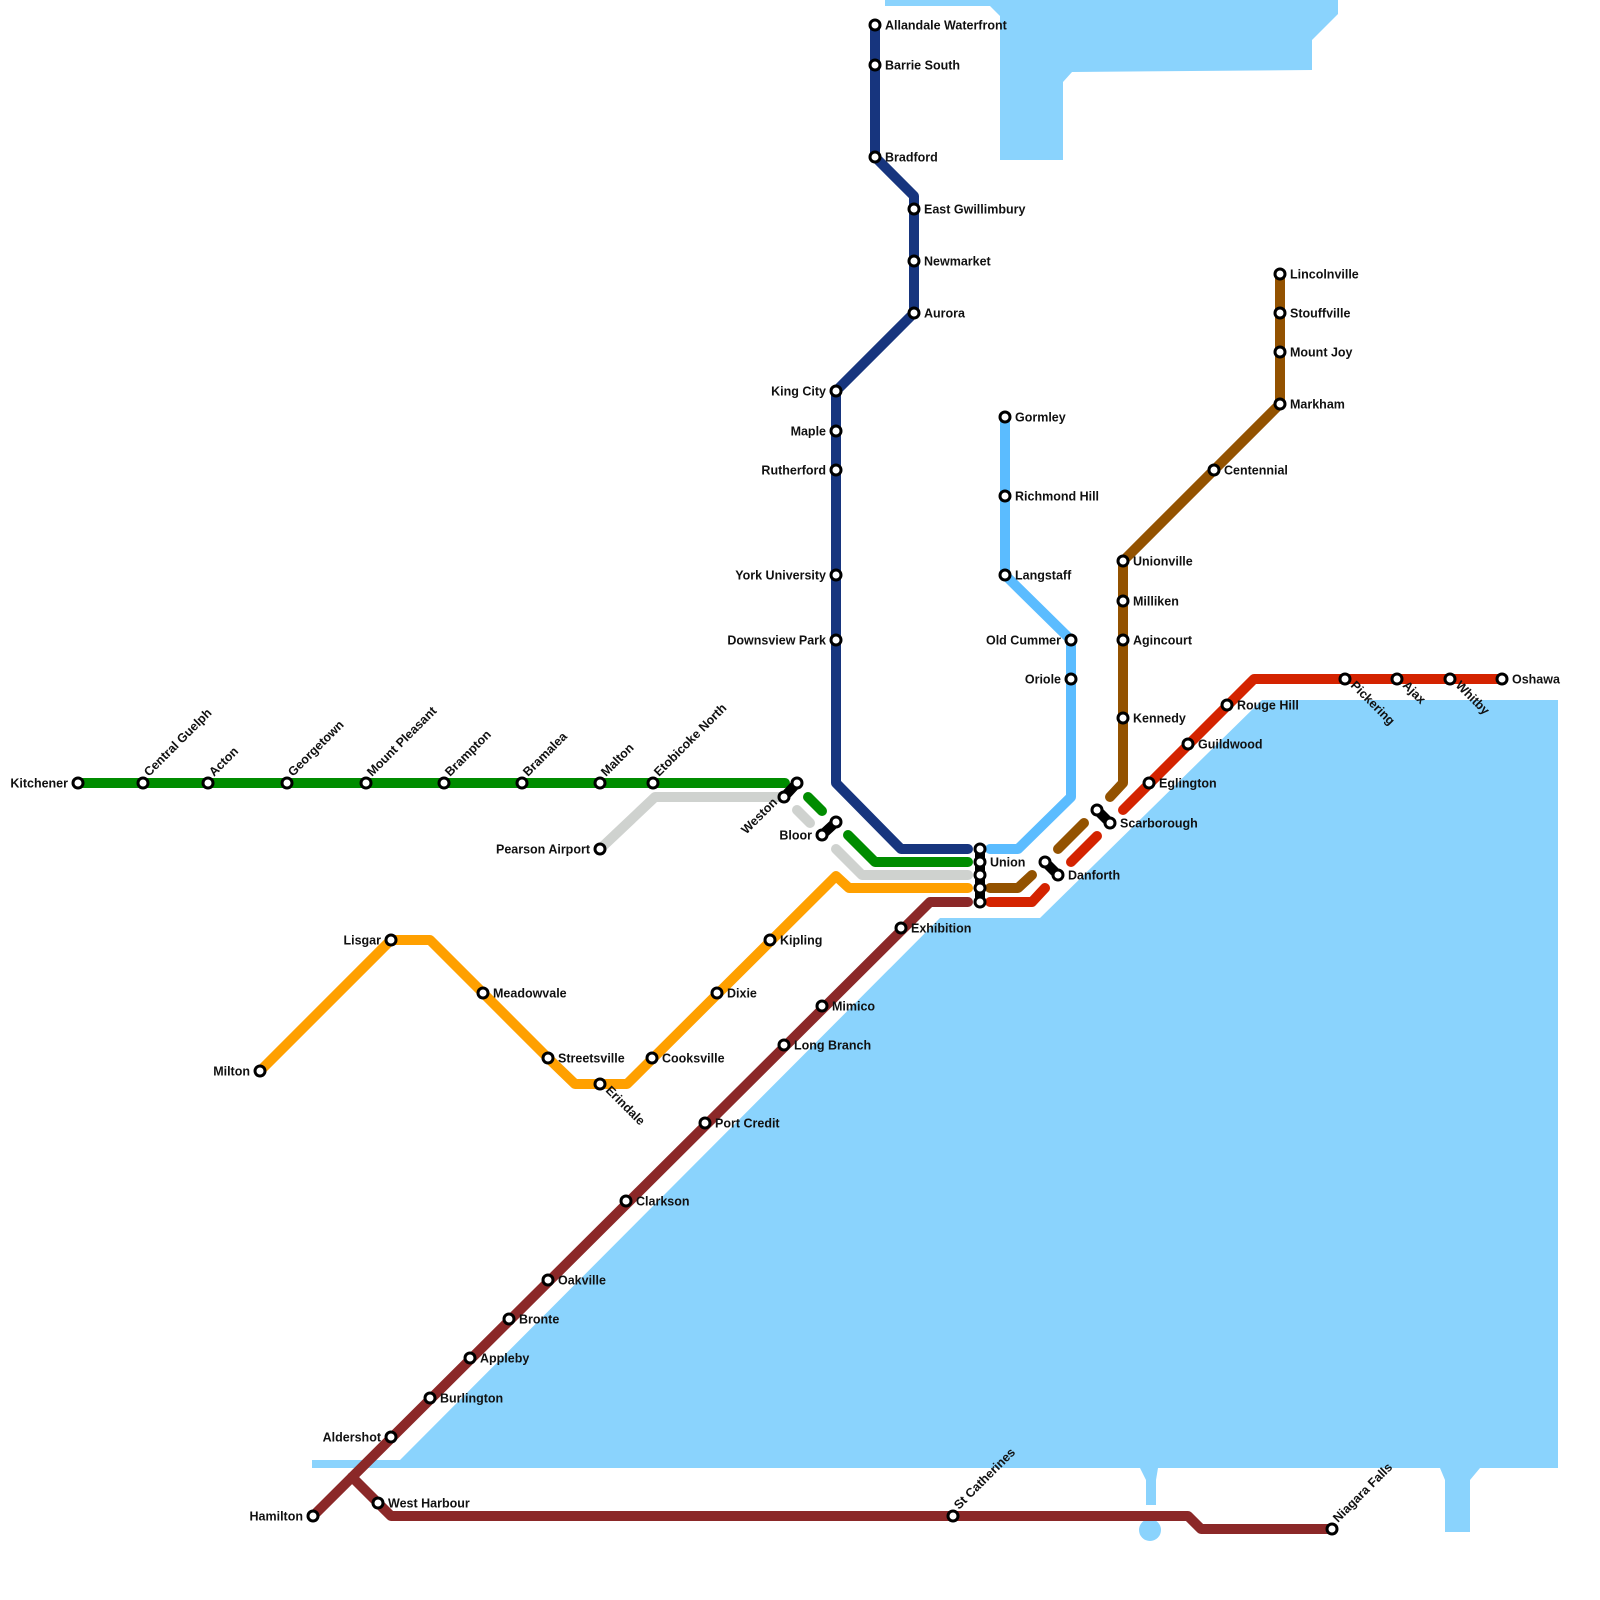 The height and width of the screenshot is (1600, 1600). I want to click on station-marker-aurora, so click(914, 313).